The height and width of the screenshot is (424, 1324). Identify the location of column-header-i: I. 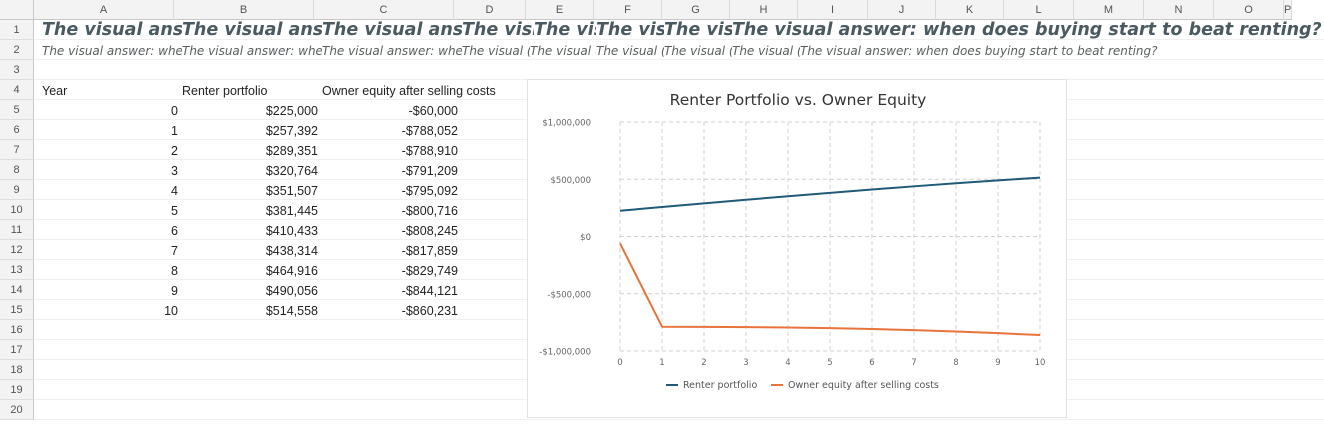
(833, 10).